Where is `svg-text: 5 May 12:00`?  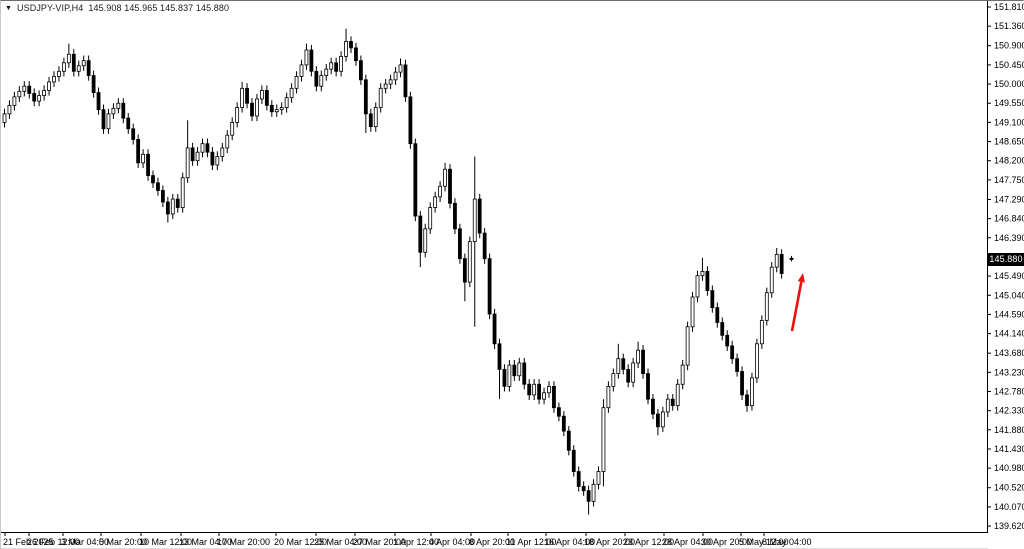
svg-text: 5 May 12:00 is located at coordinates (764, 542).